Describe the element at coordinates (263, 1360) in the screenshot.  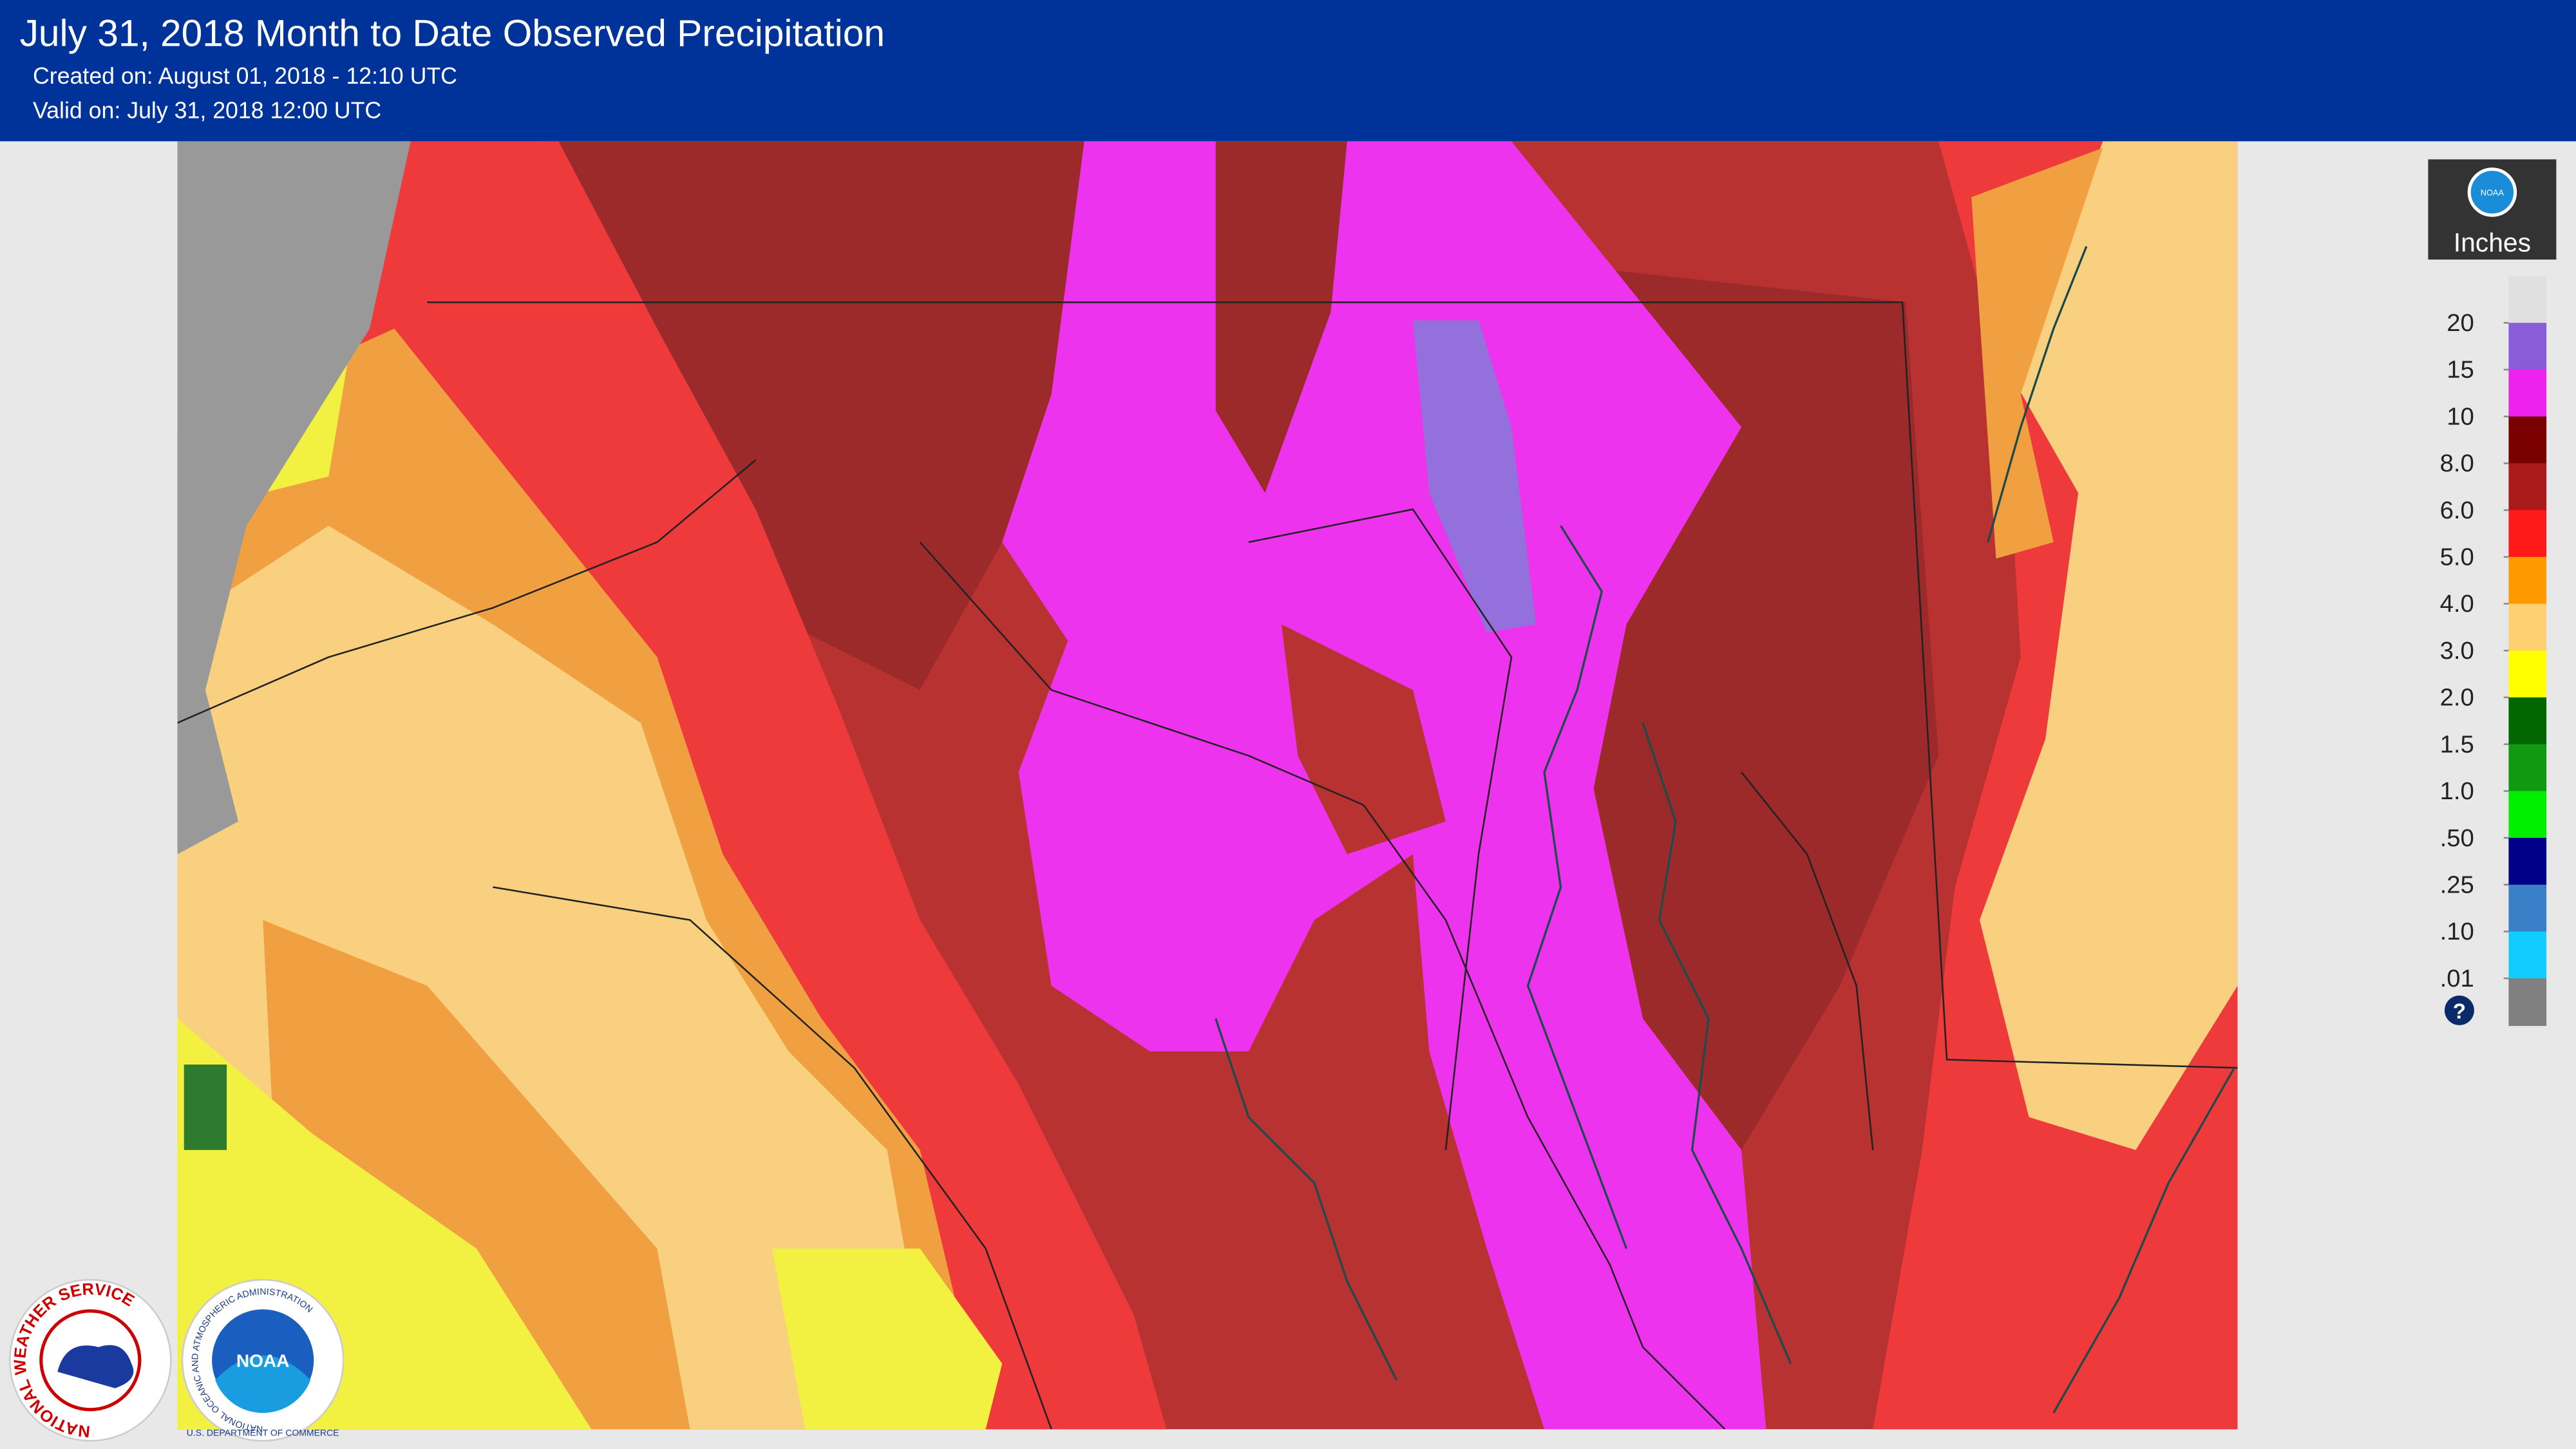
I see `noaa-text: NOAA` at that location.